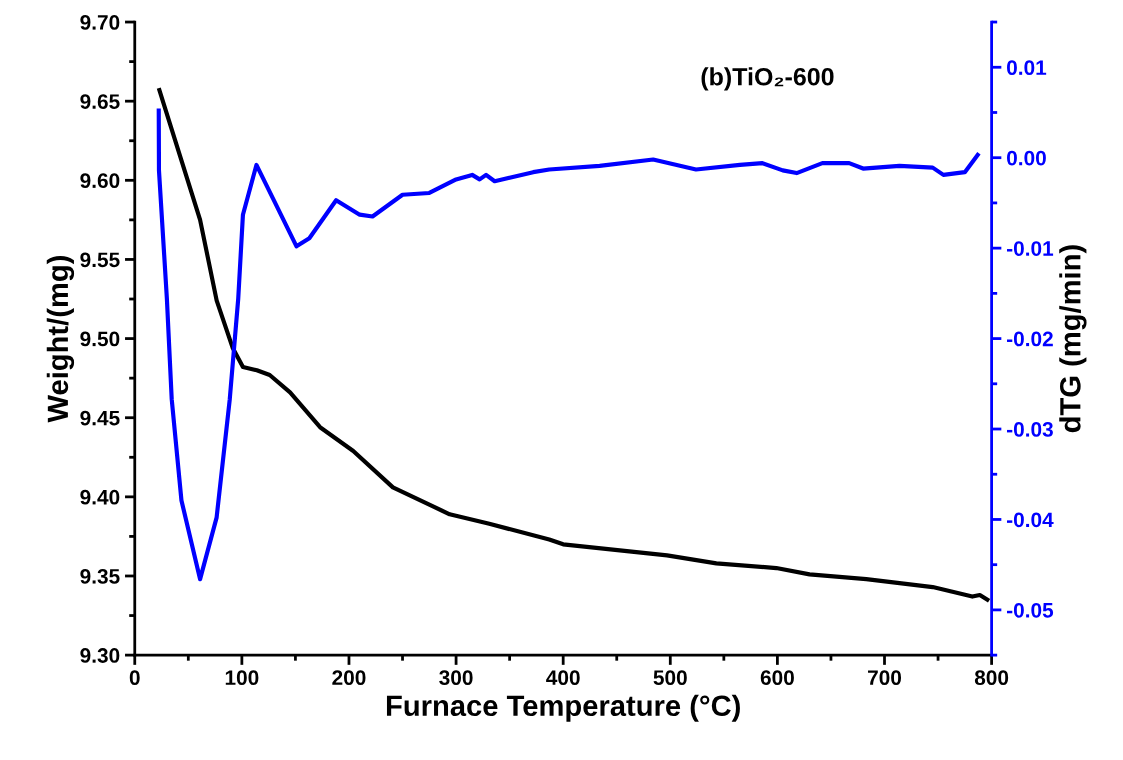 The height and width of the screenshot is (760, 1123). What do you see at coordinates (100, 339) in the screenshot?
I see `y-tick-label: 9.50` at bounding box center [100, 339].